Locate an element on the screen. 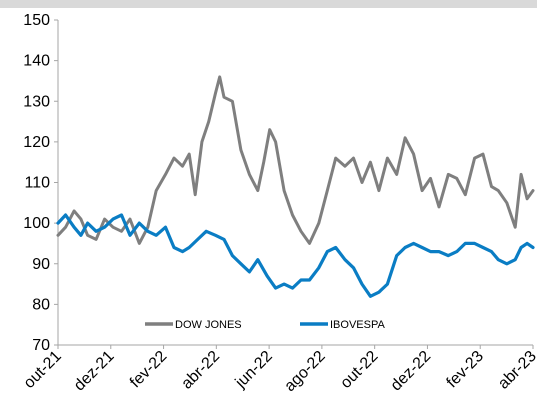  x-tick-label: ago-22 is located at coordinates (304, 371).